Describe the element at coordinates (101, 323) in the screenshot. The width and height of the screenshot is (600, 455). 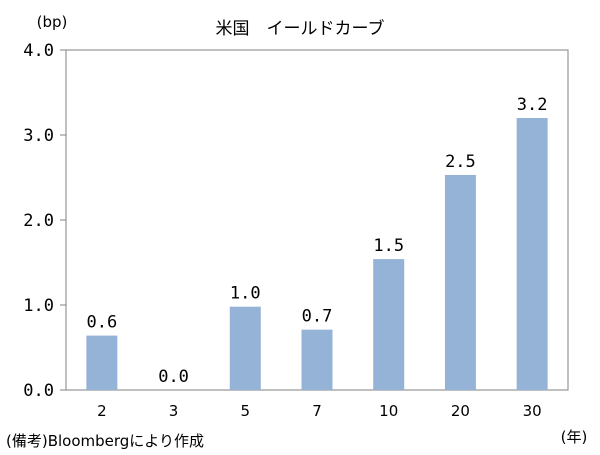
I see `data-label: 0.6` at that location.